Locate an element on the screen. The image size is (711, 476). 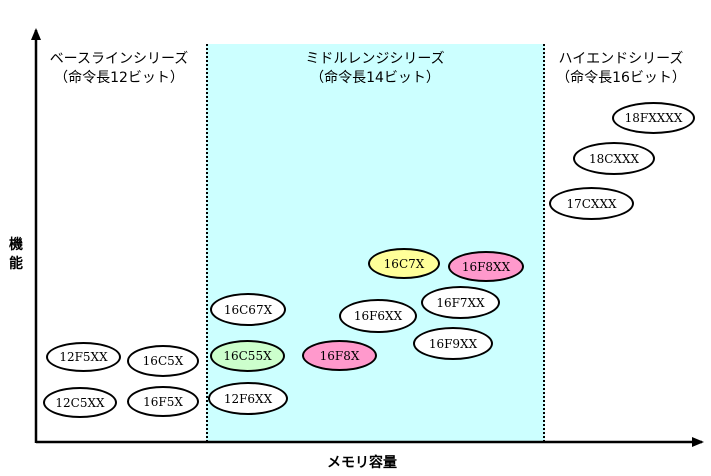
series-baseline-name: ベースラインシリーズ is located at coordinates (119, 59).